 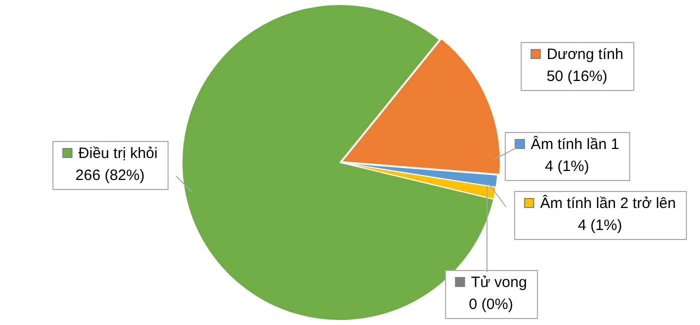 What do you see at coordinates (585, 55) in the screenshot?
I see `legend-label: Dương tính` at bounding box center [585, 55].